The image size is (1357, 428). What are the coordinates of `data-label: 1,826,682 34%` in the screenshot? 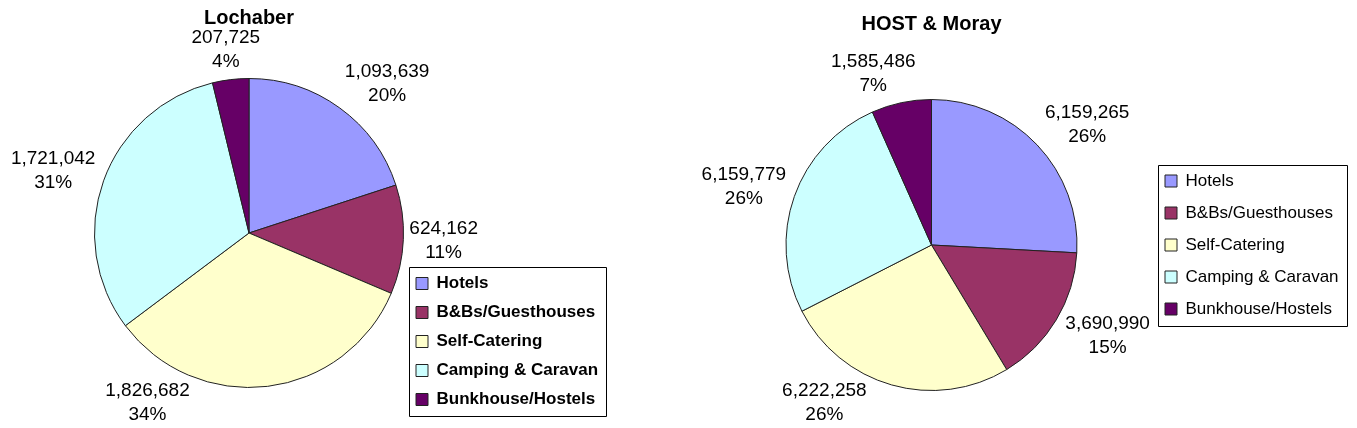 It's located at (147, 402).